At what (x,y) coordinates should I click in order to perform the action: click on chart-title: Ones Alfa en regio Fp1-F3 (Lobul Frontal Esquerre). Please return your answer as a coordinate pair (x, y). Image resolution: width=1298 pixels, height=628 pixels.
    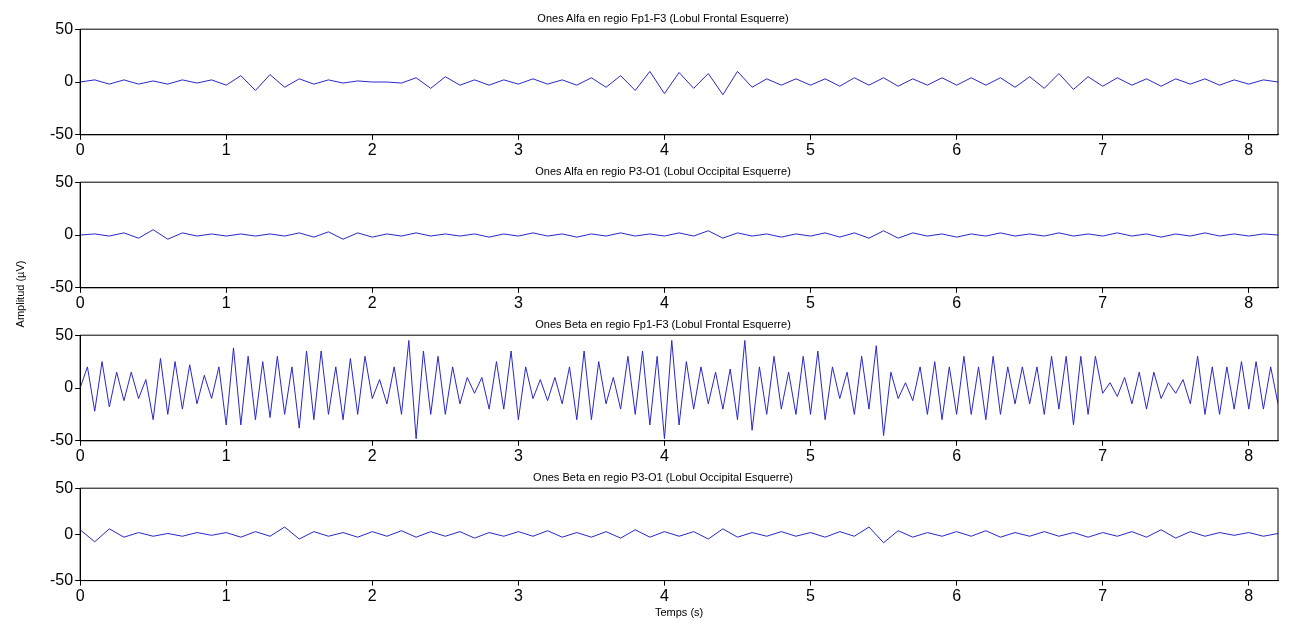
    Looking at the image, I should click on (663, 17).